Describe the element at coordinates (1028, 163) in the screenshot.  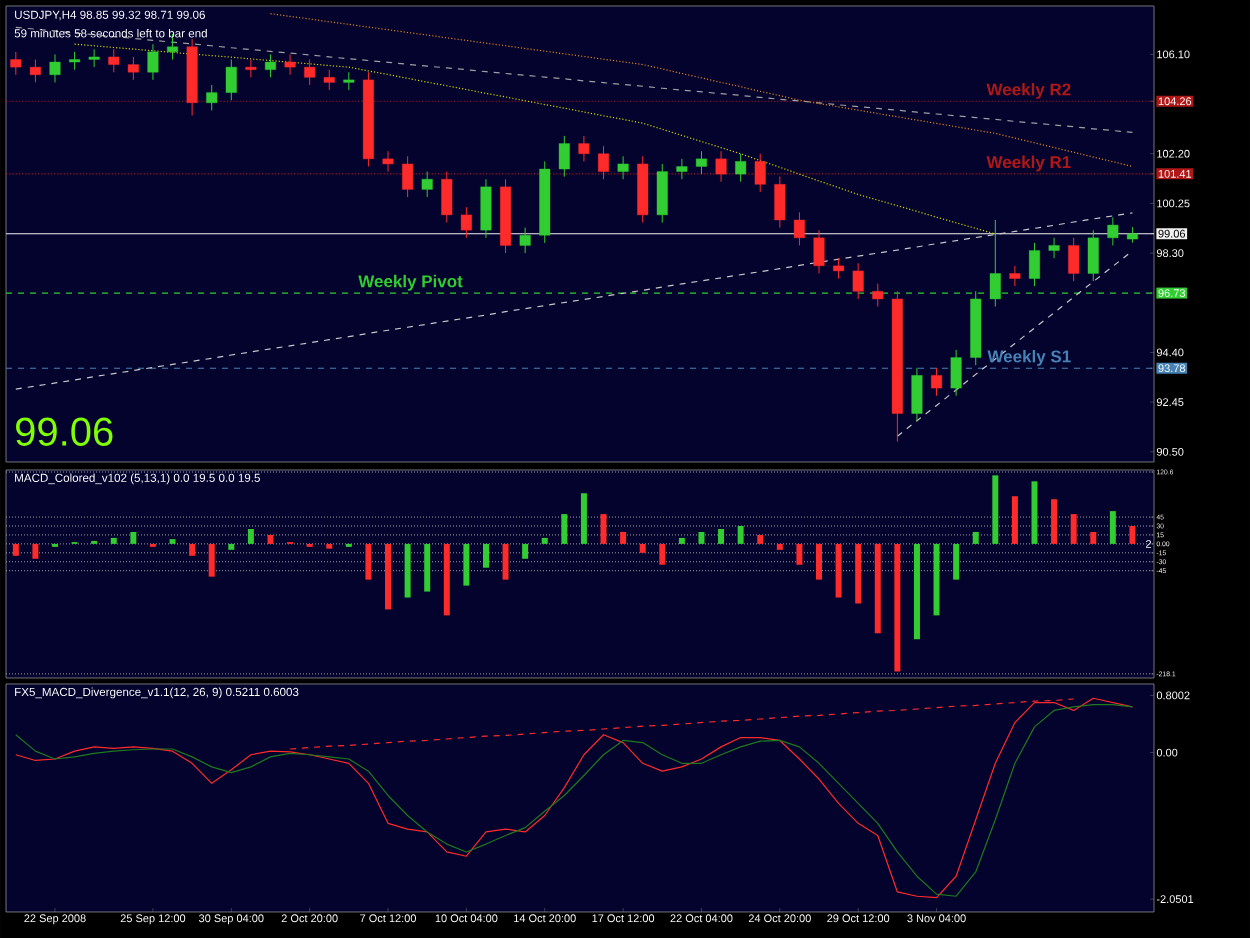
I see `ref-line-label: Weekly R1` at that location.